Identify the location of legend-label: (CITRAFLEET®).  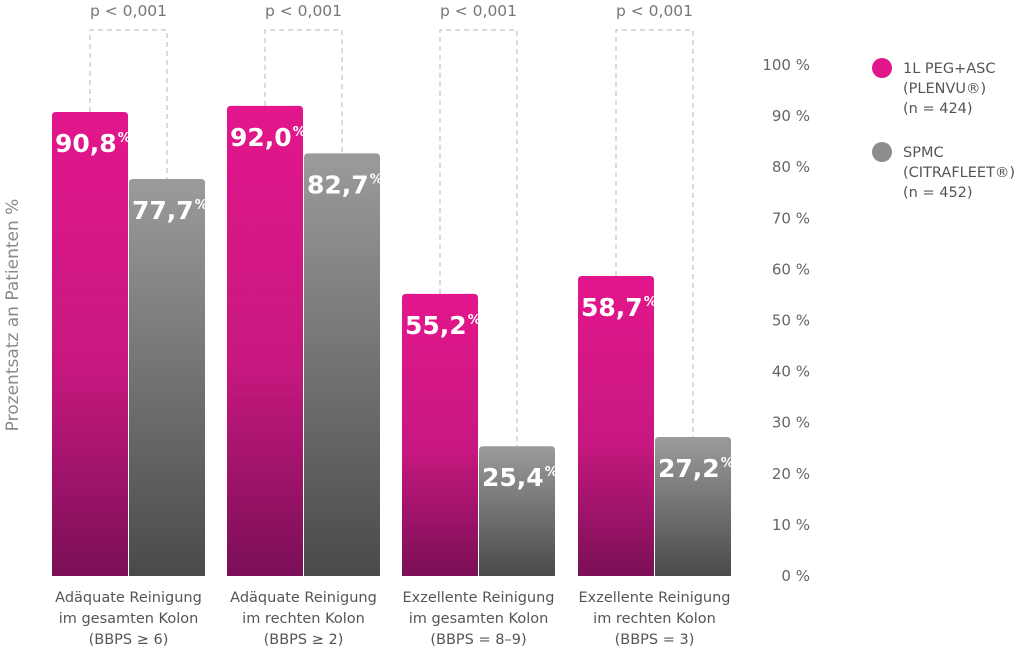
(959, 173).